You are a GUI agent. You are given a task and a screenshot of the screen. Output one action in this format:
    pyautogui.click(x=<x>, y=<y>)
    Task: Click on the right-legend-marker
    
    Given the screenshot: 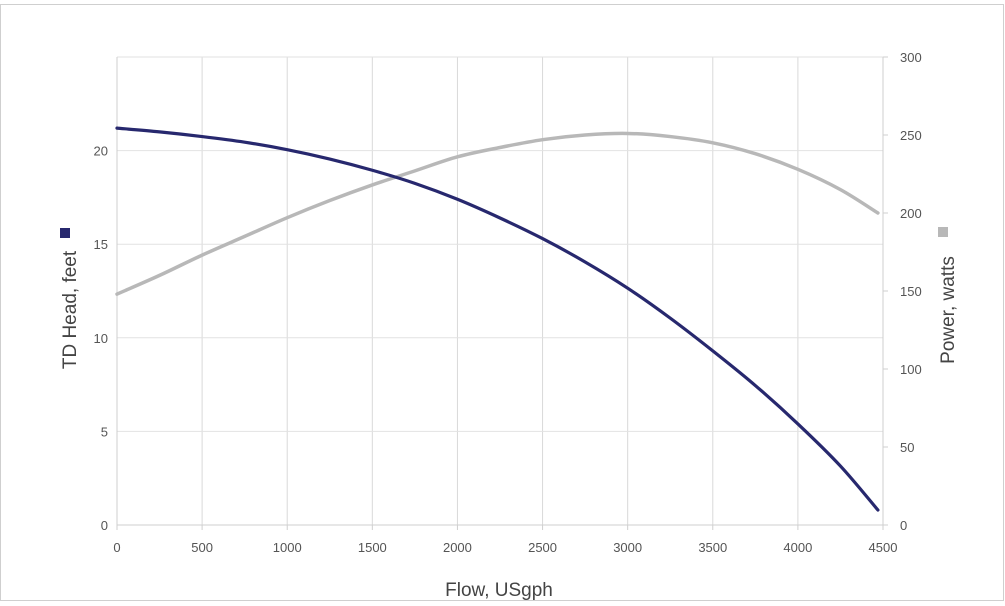 What is the action you would take?
    pyautogui.click(x=943, y=232)
    